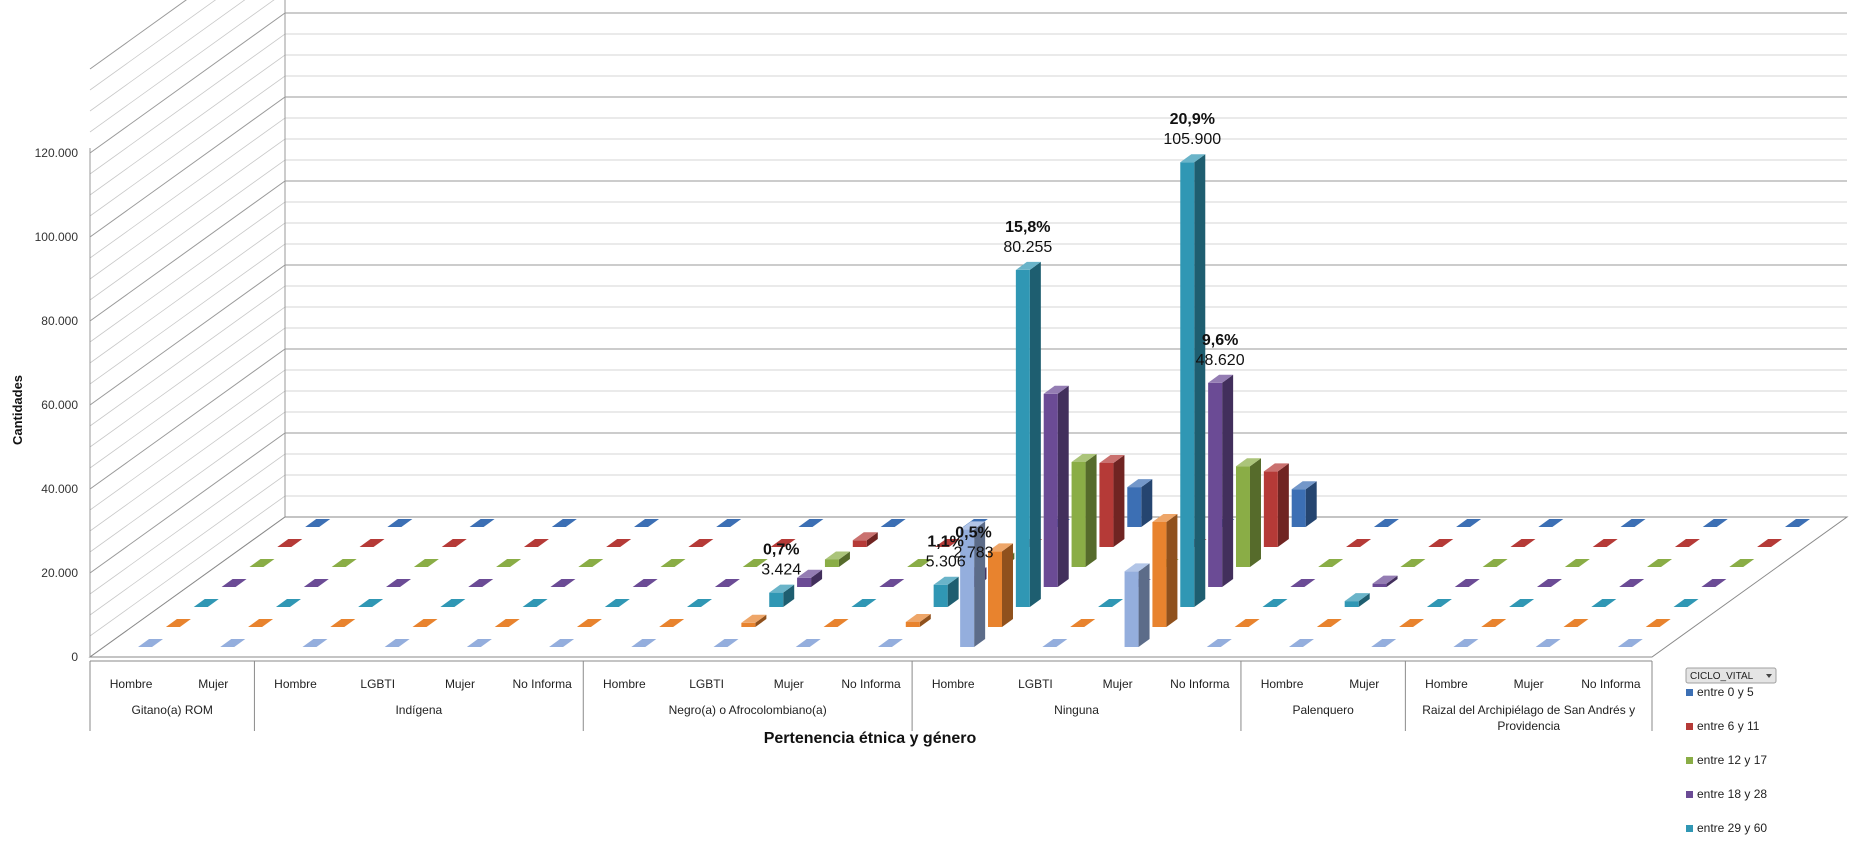 Image resolution: width=1860 pixels, height=841 pixels. Describe the element at coordinates (748, 710) in the screenshot. I see `x-group-label: Negro(a) o Afrocolombiano(a)` at that location.